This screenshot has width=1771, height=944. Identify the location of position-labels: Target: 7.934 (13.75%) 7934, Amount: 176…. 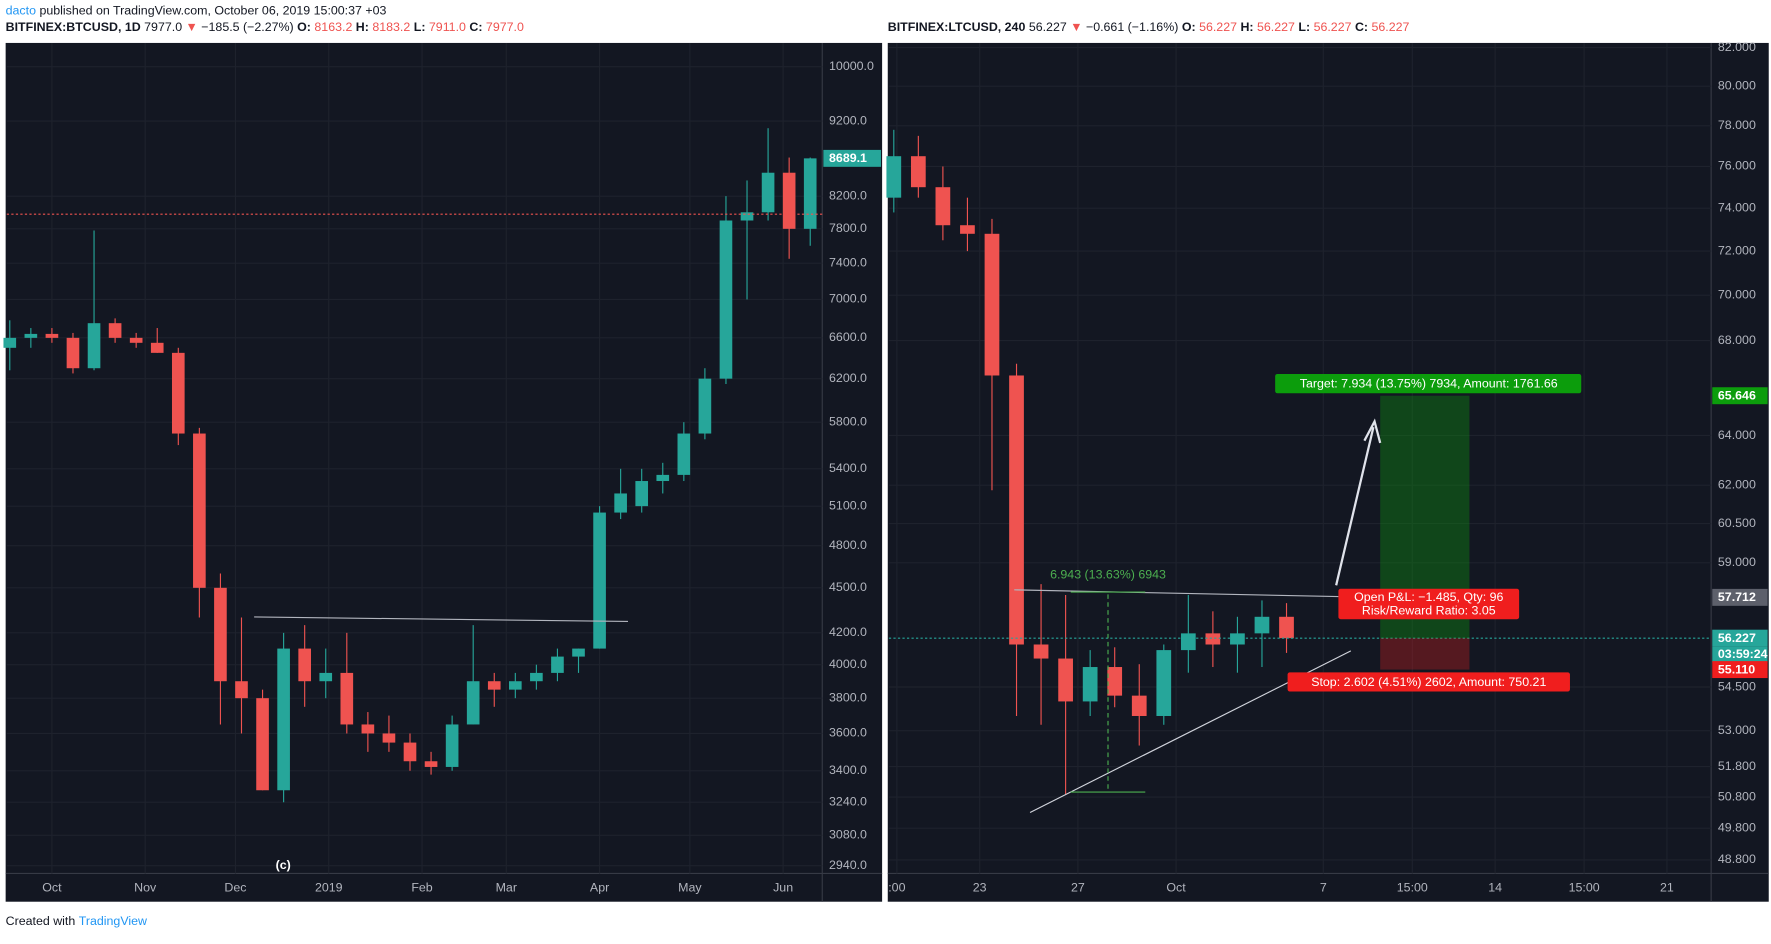
(1428, 533).